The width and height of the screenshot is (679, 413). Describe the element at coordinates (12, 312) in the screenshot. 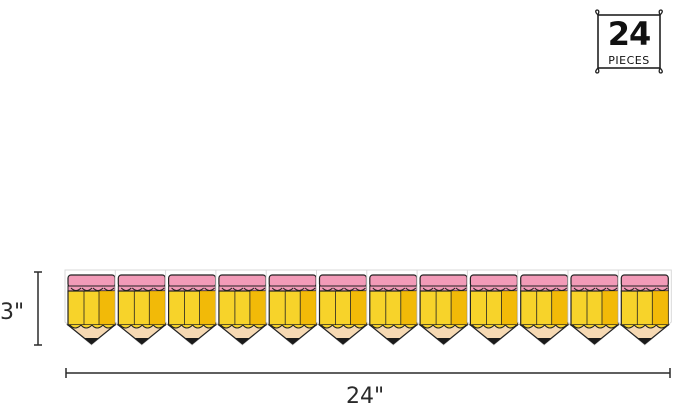

I see `height-dimension-label: 3"` at that location.